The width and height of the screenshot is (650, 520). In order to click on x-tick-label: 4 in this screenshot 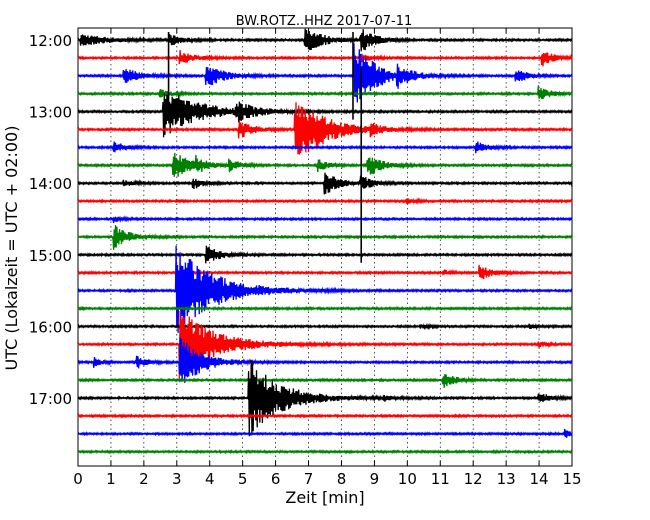, I will do `click(210, 479)`.